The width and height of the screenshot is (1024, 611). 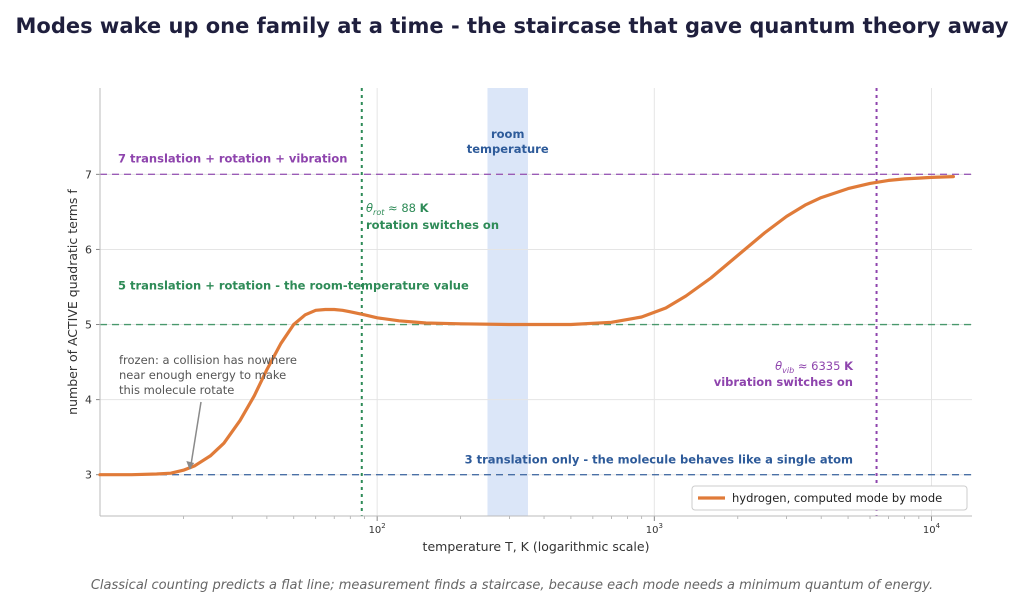 I want to click on y-tick-label: 3, so click(x=88, y=475).